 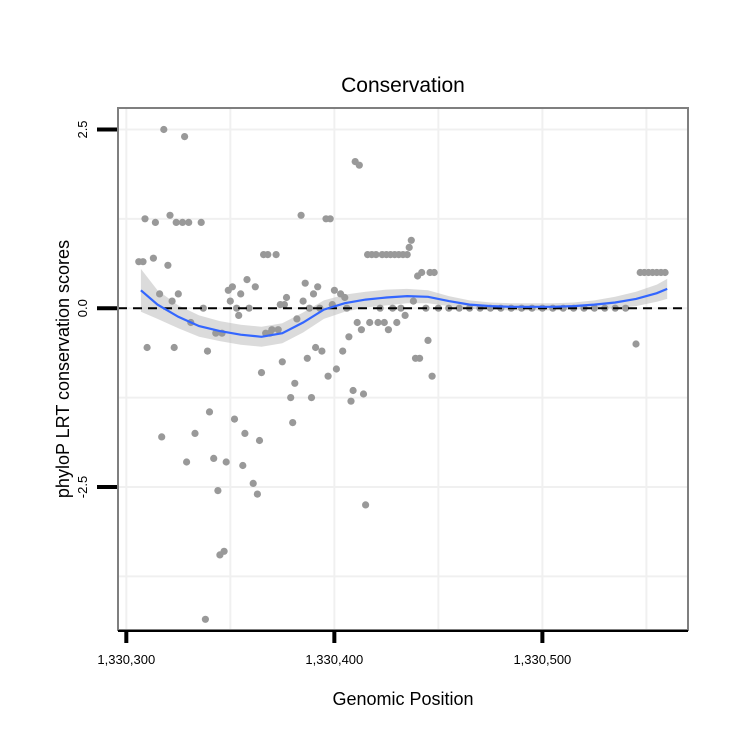 I want to click on y-tick-label: -2.5, so click(x=82, y=487).